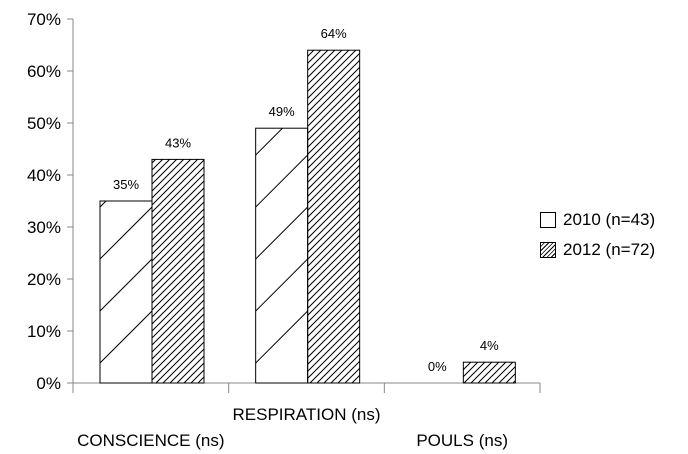 This screenshot has width=688, height=454. What do you see at coordinates (50, 201) in the screenshot?
I see `y-axis: 0% 10% 20% 30% 40% 50% 60% 70%` at bounding box center [50, 201].